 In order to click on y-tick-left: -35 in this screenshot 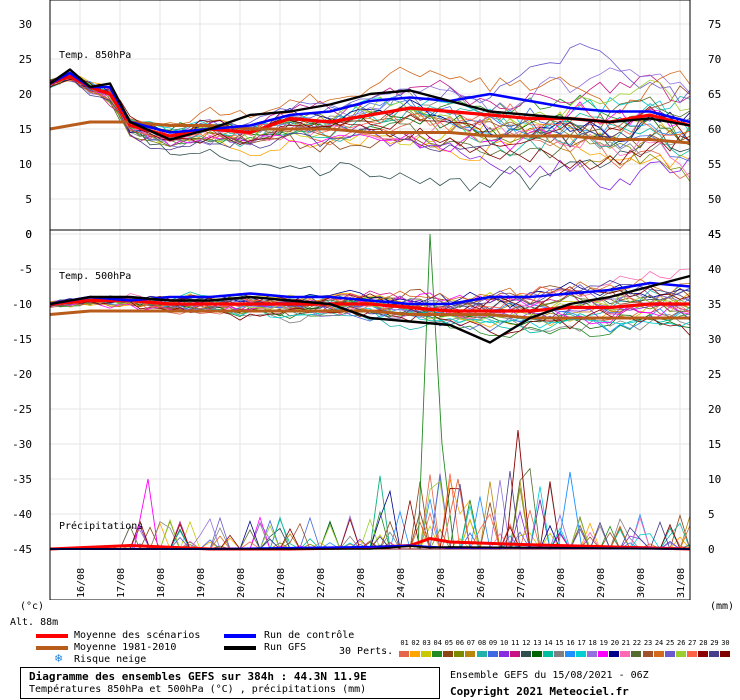, I will do `click(22, 479)`.